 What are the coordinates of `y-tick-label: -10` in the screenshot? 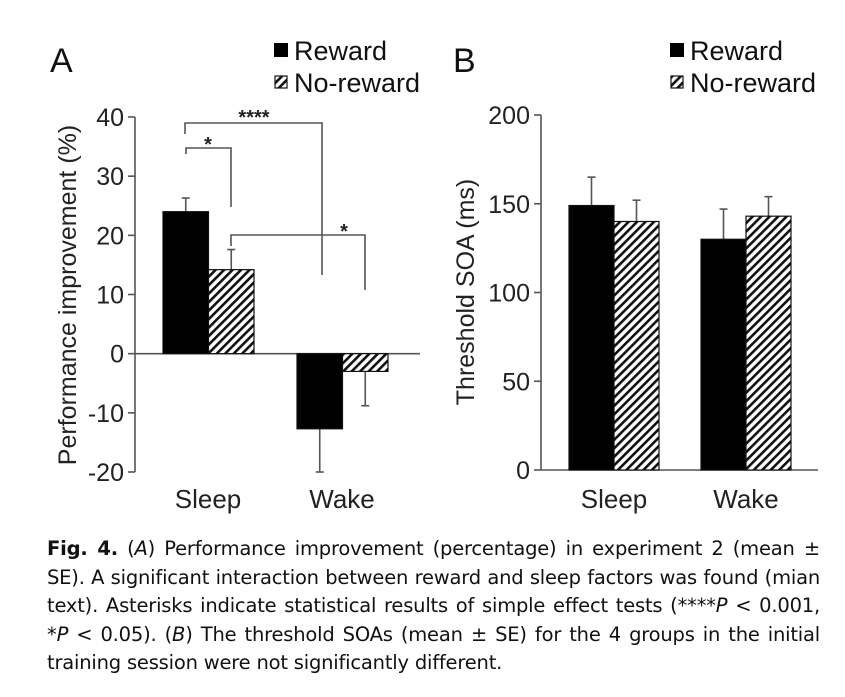 It's located at (106, 414).